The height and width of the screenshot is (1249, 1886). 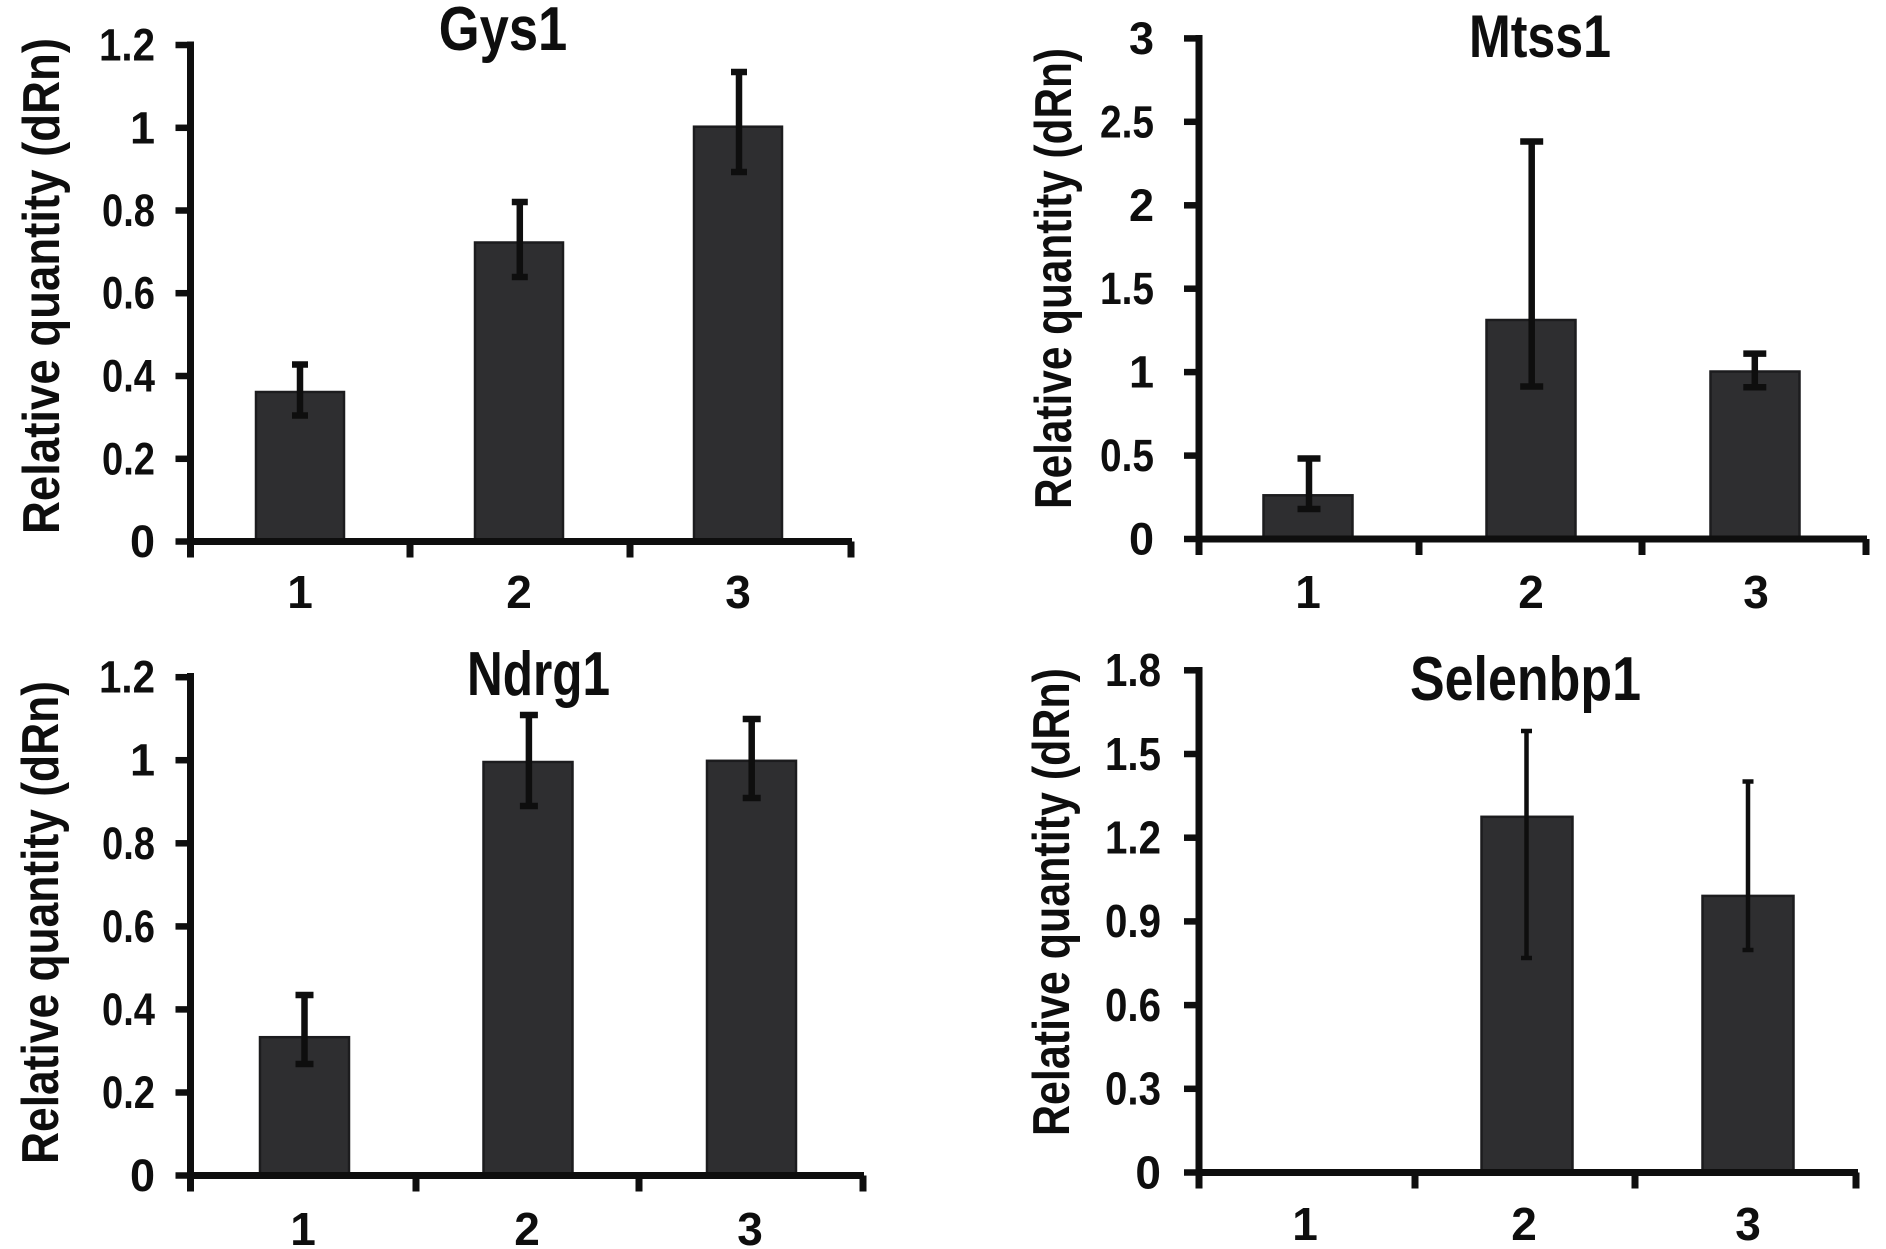 What do you see at coordinates (1127, 455) in the screenshot?
I see `svg-text: 0.5` at bounding box center [1127, 455].